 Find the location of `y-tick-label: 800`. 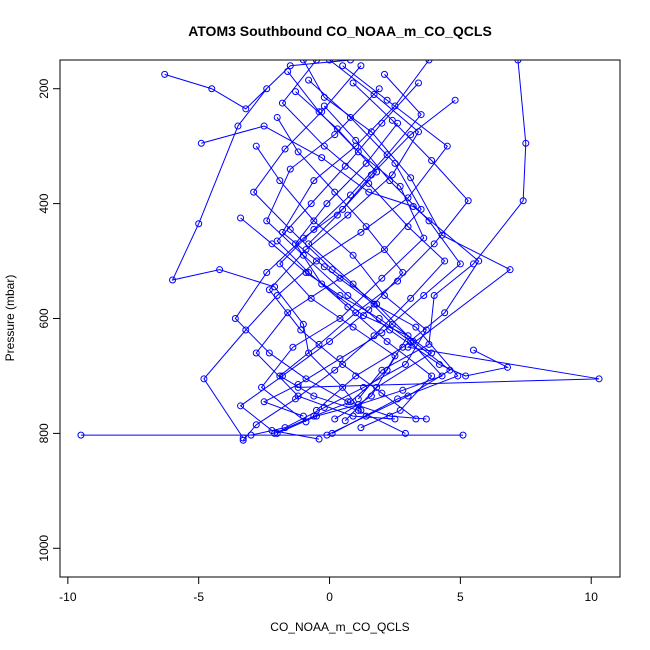

y-tick-label: 800 is located at coordinates (44, 433).